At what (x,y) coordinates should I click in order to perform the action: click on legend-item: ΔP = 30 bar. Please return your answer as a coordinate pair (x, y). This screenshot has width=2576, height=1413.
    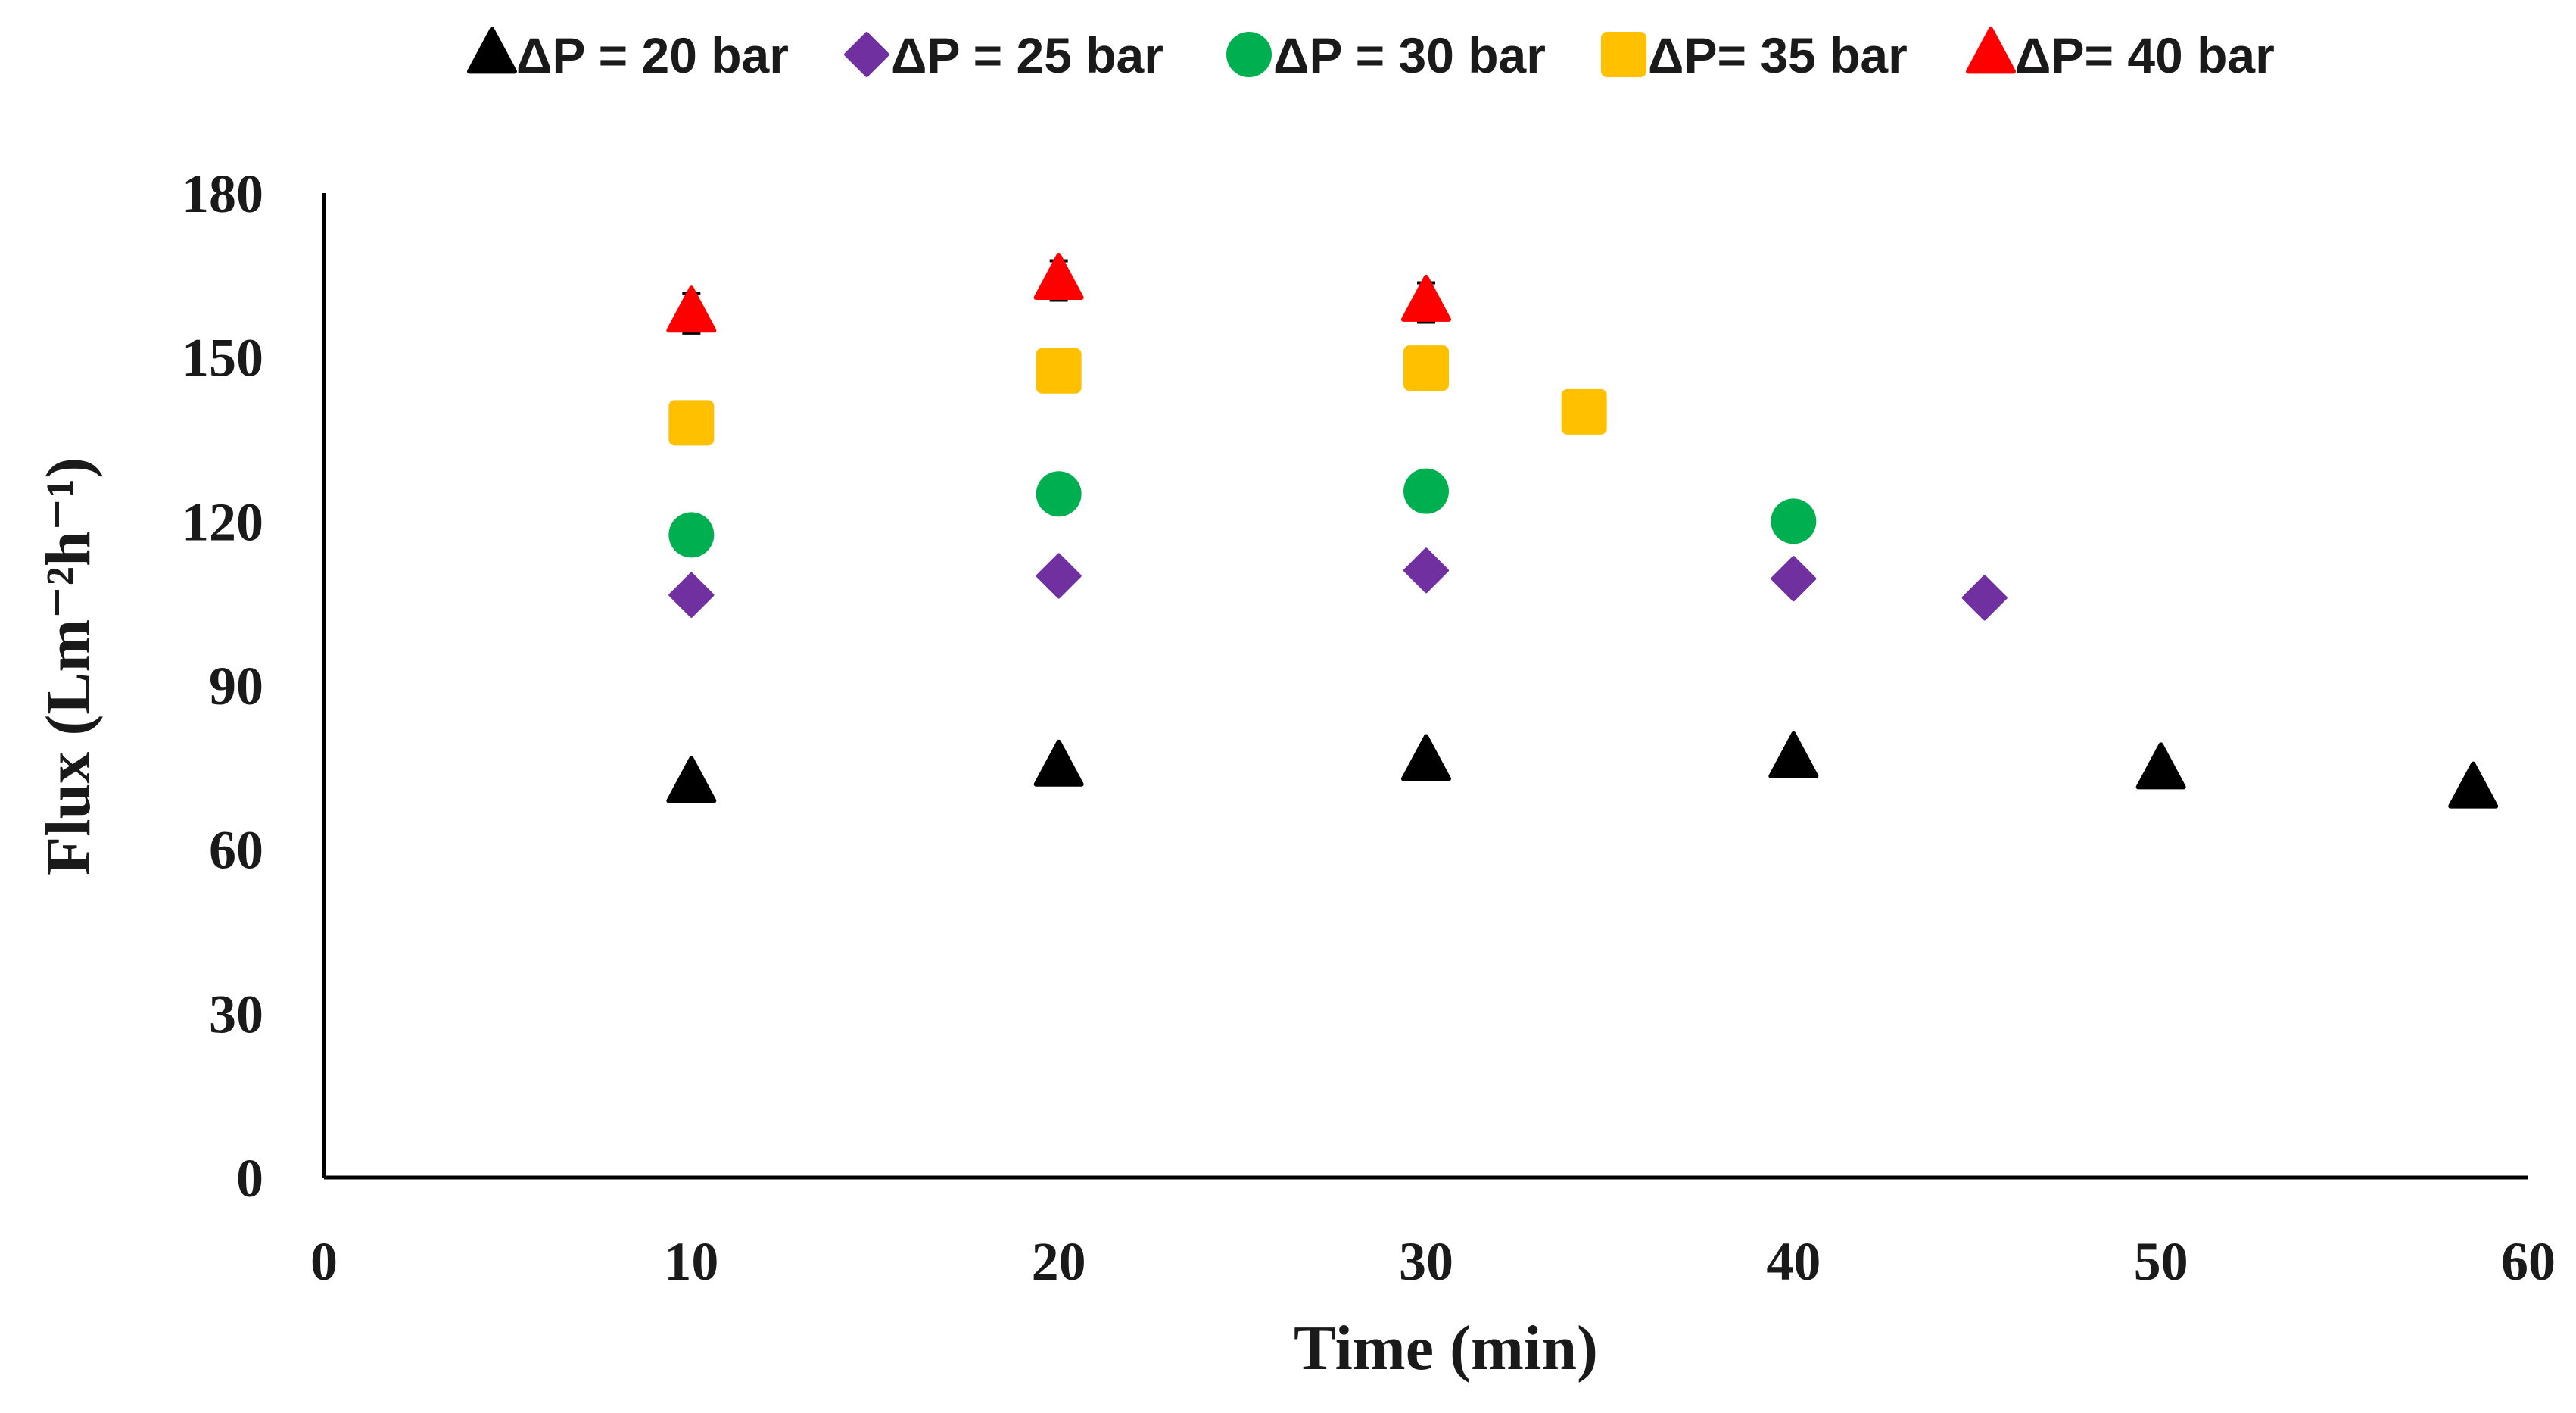
    Looking at the image, I should click on (1386, 55).